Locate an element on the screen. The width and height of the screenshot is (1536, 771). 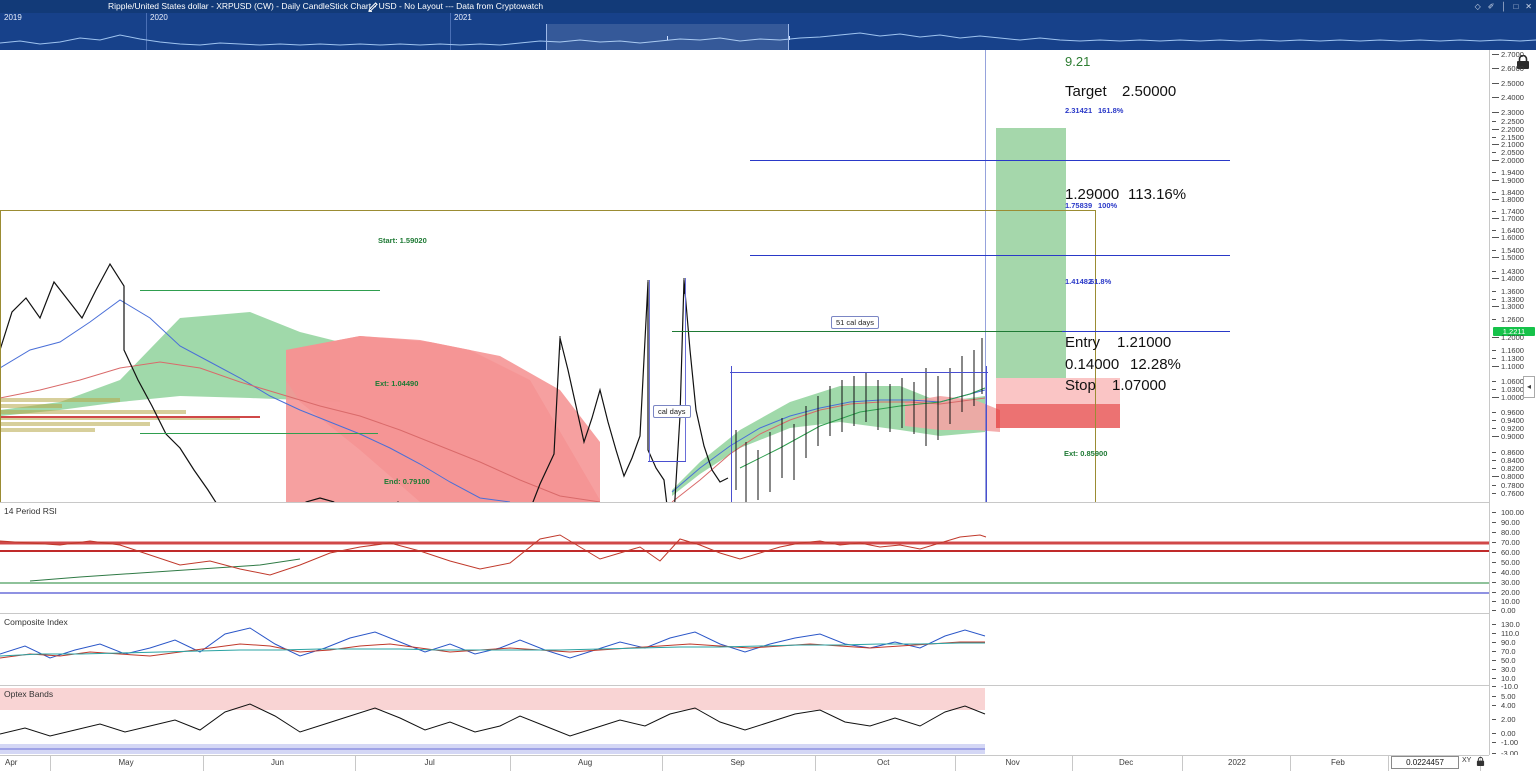
composite-index-pane-title: Composite Index is located at coordinates (36, 622).